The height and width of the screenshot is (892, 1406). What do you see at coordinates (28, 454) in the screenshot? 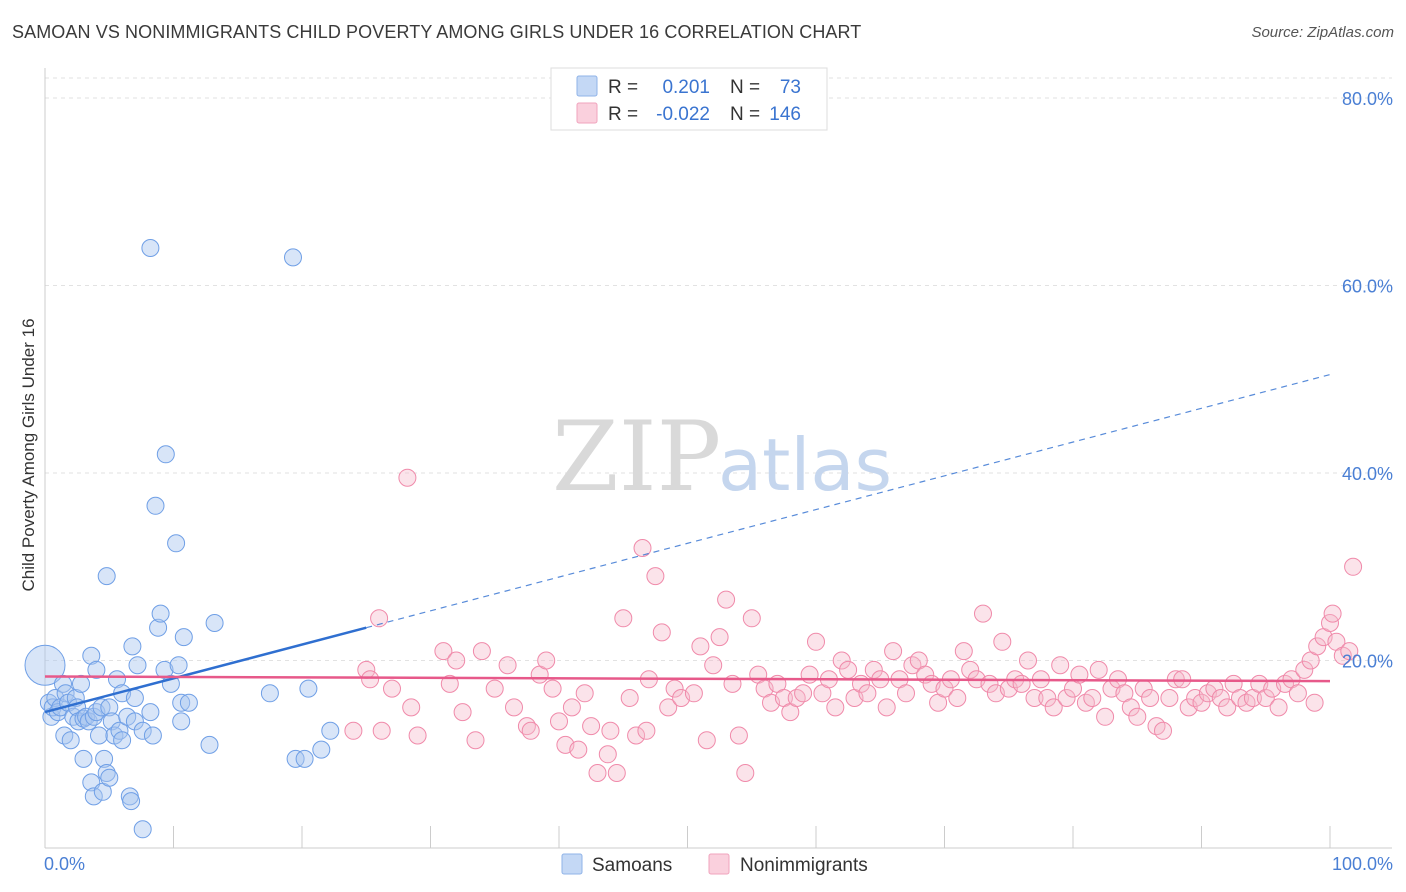
I see `y-axis-label: Child Poverty Among Girls Under 16` at bounding box center [28, 454].